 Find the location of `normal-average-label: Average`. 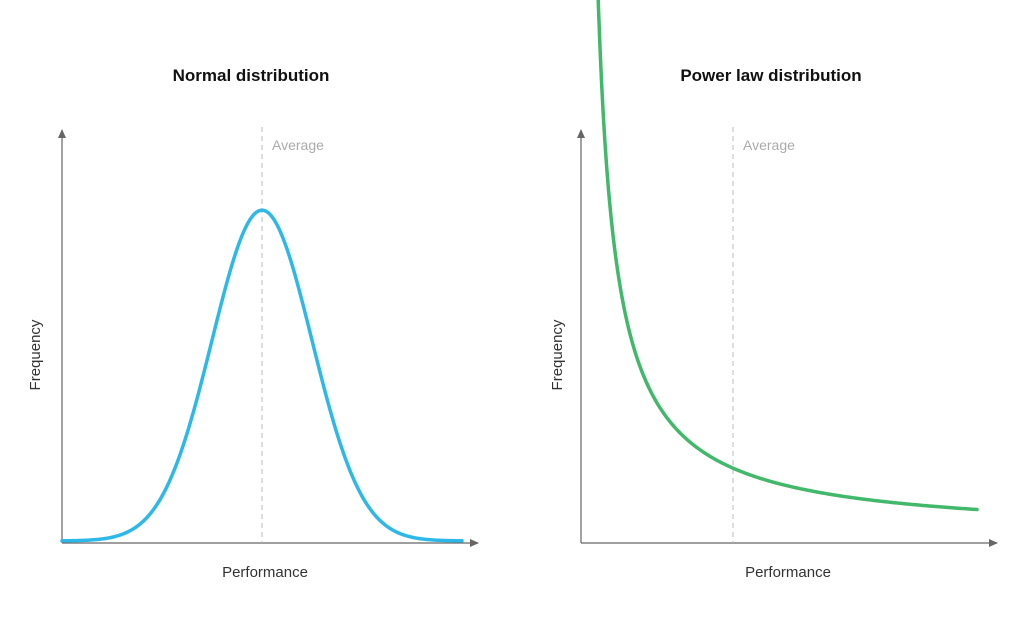

normal-average-label: Average is located at coordinates (298, 145).